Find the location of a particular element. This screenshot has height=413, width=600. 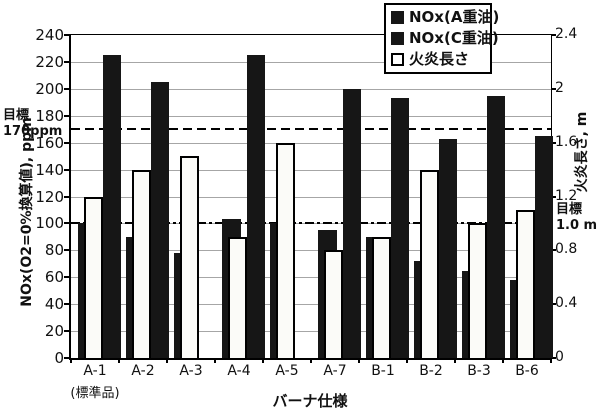

legend-label-3: 火炎長さ is located at coordinates (439, 59).